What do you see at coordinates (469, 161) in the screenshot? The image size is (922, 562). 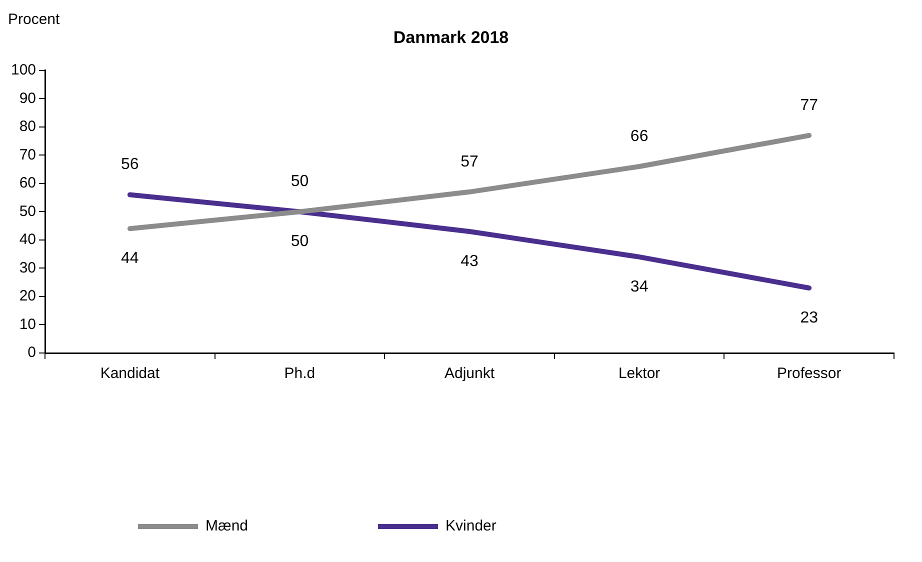 I see `data-label: 57` at bounding box center [469, 161].